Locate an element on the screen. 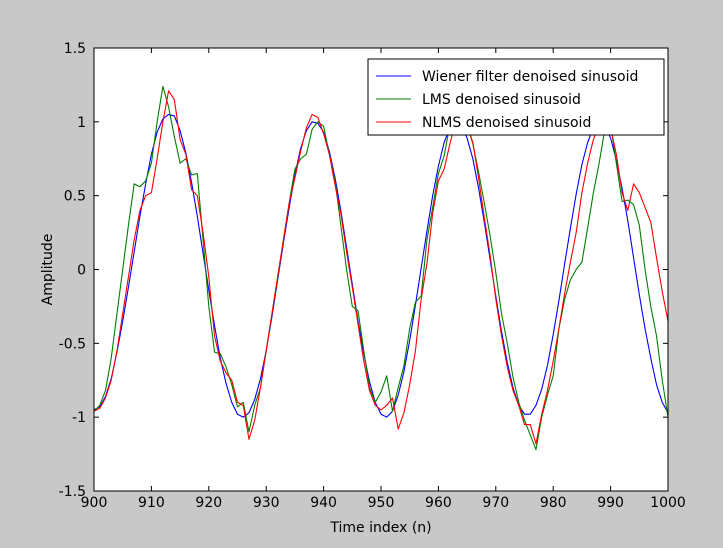  y-tick-label: -1.5 is located at coordinates (72, 492).